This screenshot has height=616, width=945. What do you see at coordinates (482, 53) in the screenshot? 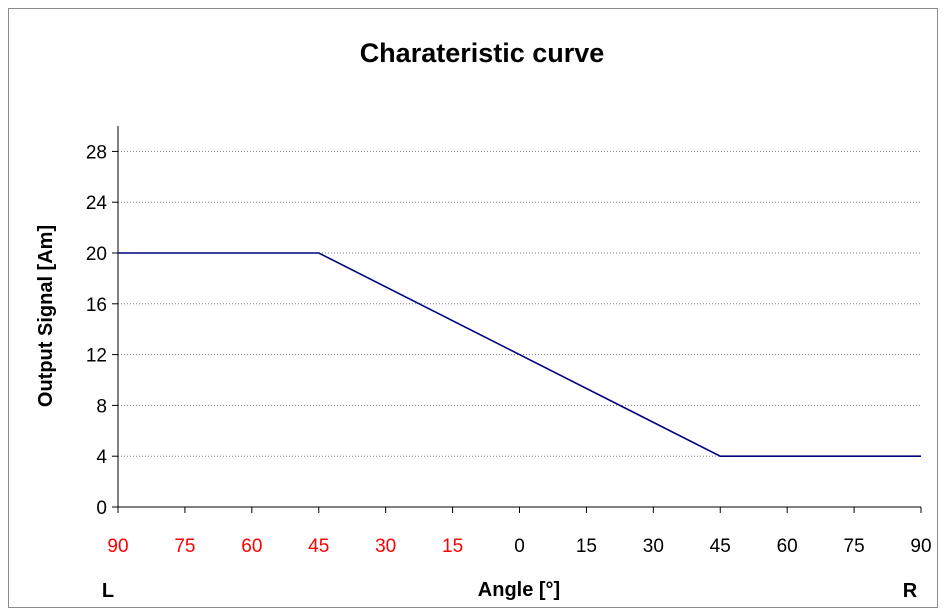
I see `chart-title: Charateristic curve` at bounding box center [482, 53].